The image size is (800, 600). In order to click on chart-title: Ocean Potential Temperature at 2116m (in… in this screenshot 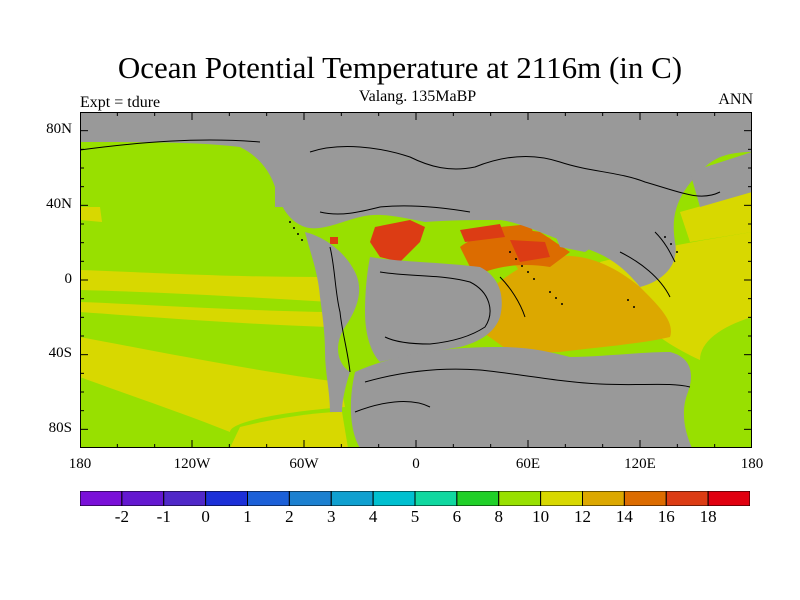, I will do `click(400, 67)`.